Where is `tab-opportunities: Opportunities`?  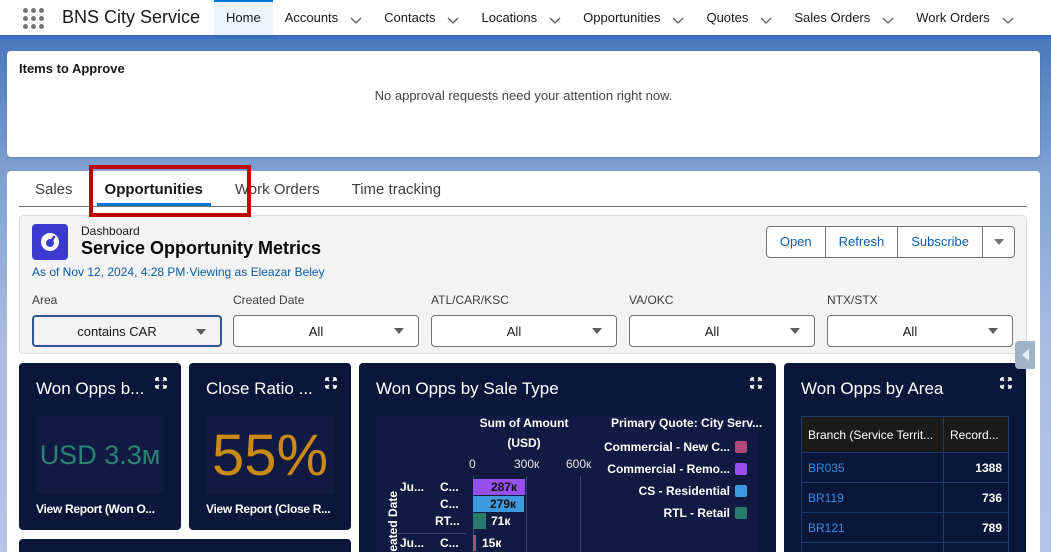
tab-opportunities: Opportunities is located at coordinates (154, 188).